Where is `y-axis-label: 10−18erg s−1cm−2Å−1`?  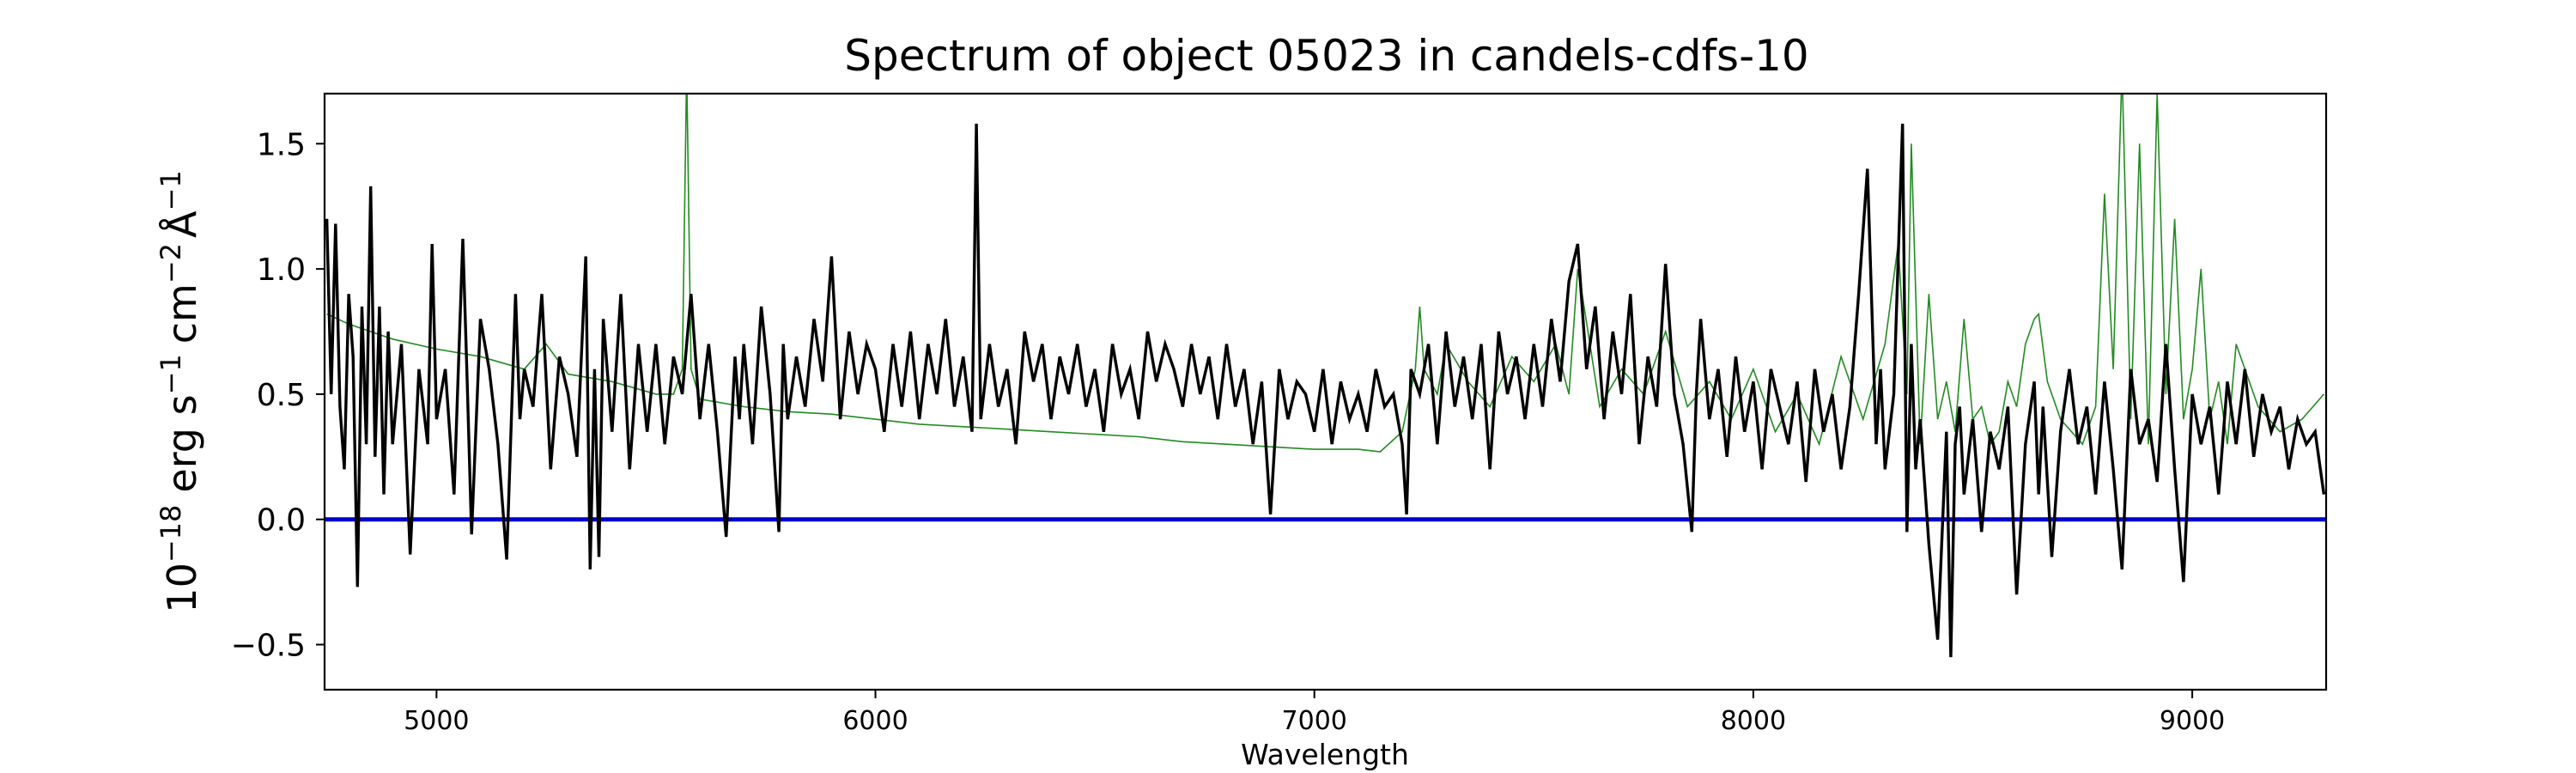 y-axis-label: 10−18erg s−1cm−2Å−1 is located at coordinates (180, 391).